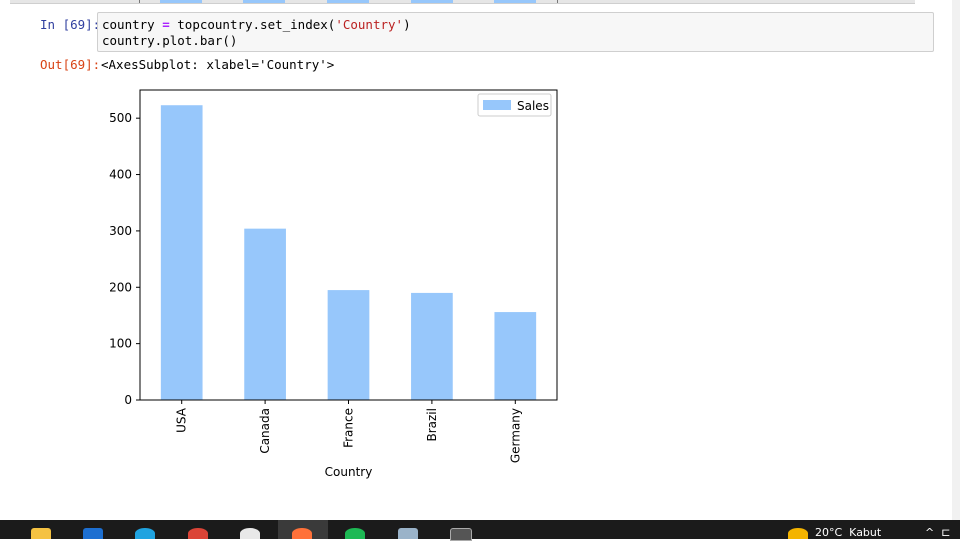  What do you see at coordinates (956, 260) in the screenshot?
I see `page-scrollbar` at bounding box center [956, 260].